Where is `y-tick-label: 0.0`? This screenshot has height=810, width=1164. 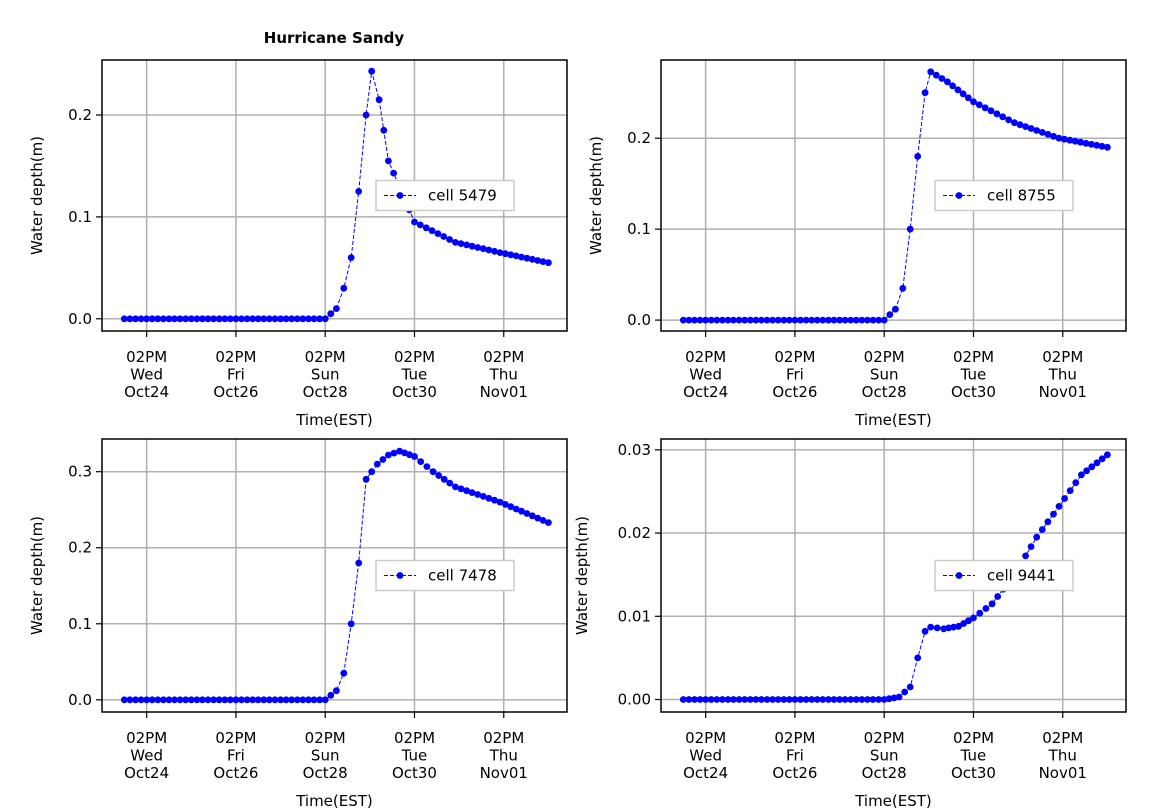
y-tick-label: 0.0 is located at coordinates (80, 700).